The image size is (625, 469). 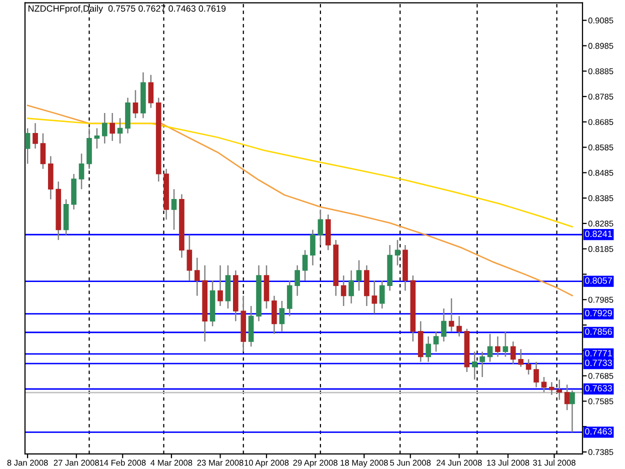 I want to click on ref-line-label: 0.8241, so click(x=598, y=234).